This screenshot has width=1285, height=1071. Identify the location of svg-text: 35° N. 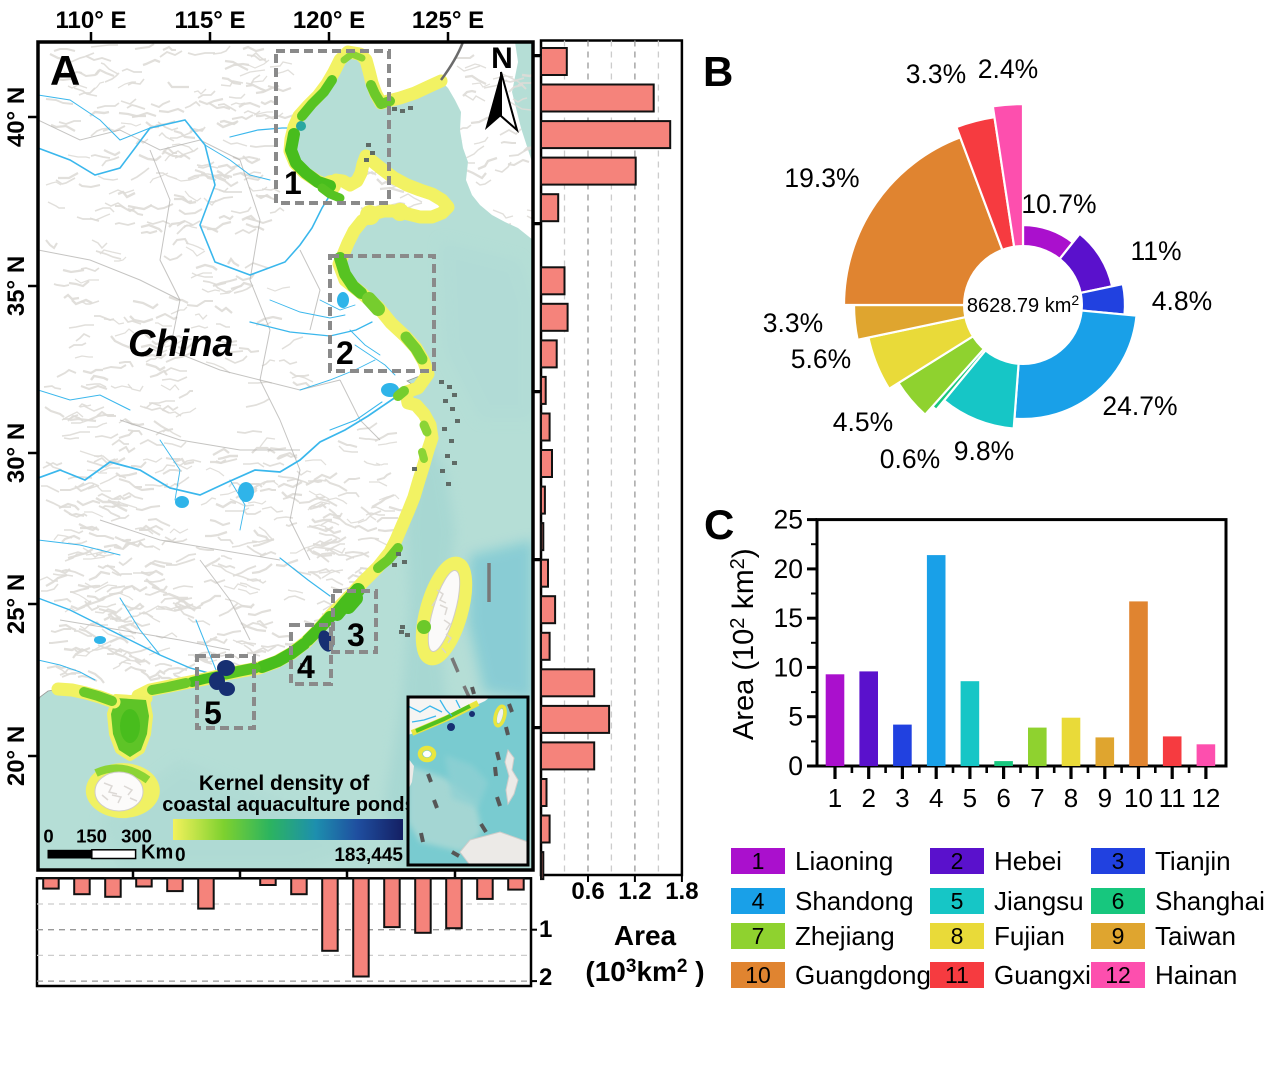
(16, 286).